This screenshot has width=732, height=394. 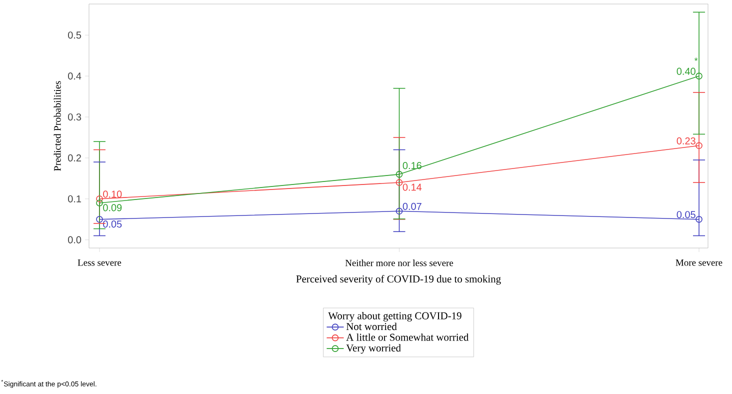 I want to click on legend-label: A little or Somewhat worried, so click(x=407, y=337).